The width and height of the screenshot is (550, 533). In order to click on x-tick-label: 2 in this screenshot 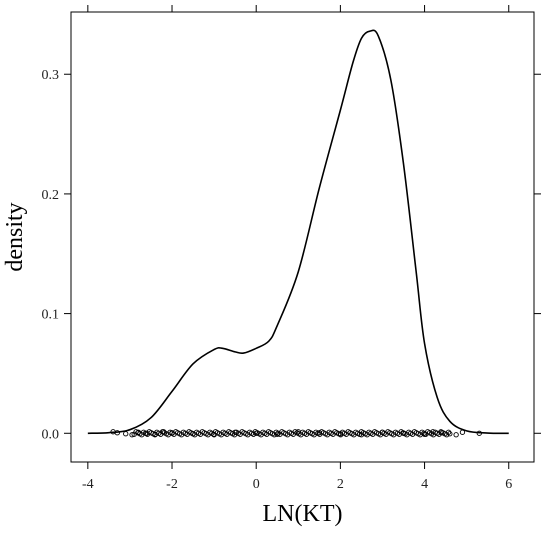, I will do `click(340, 484)`.